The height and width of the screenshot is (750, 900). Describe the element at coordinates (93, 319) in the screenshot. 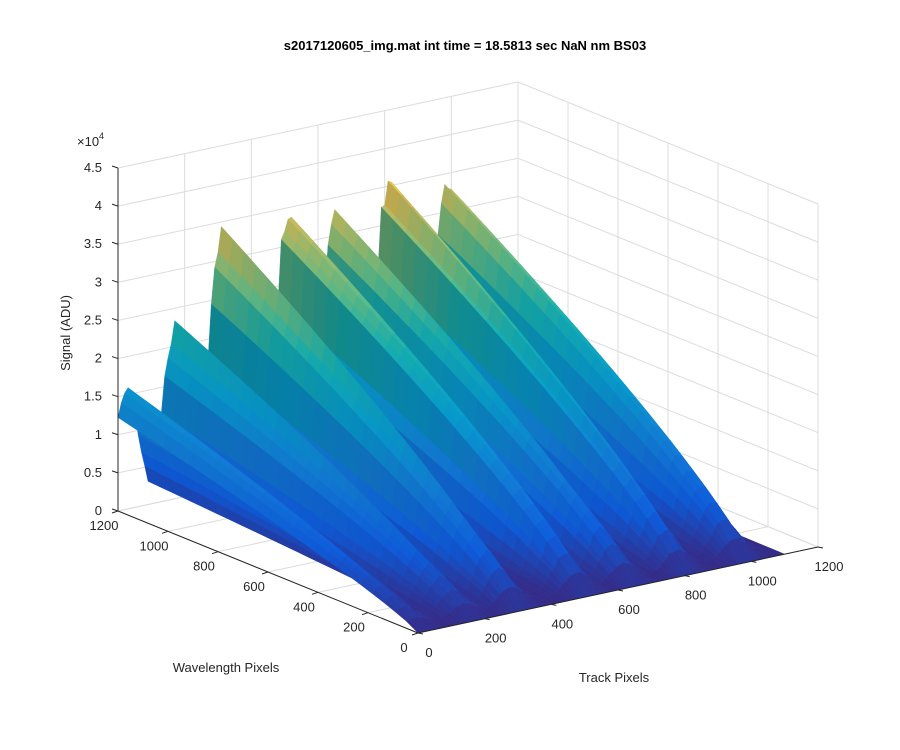

I see `z-tick-label: 2.5` at that location.